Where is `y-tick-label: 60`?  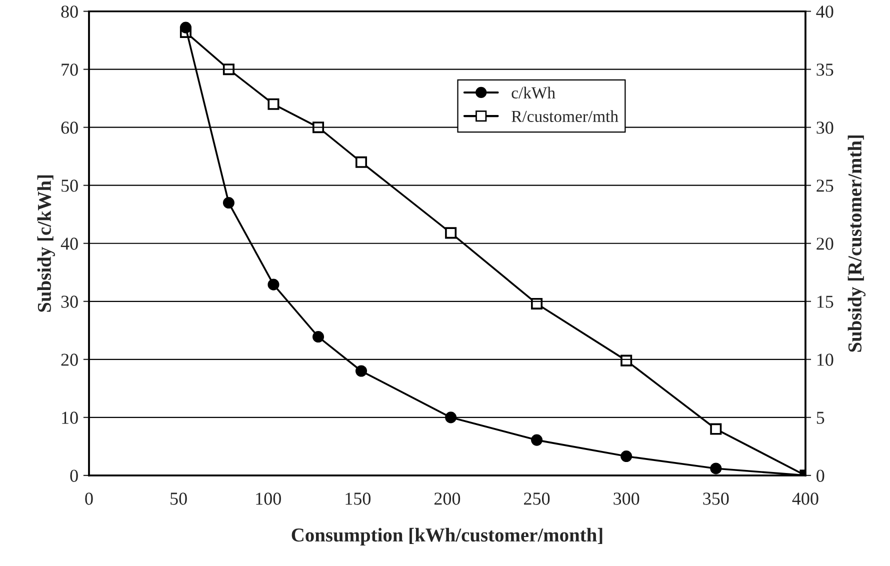 y-tick-label: 60 is located at coordinates (69, 128).